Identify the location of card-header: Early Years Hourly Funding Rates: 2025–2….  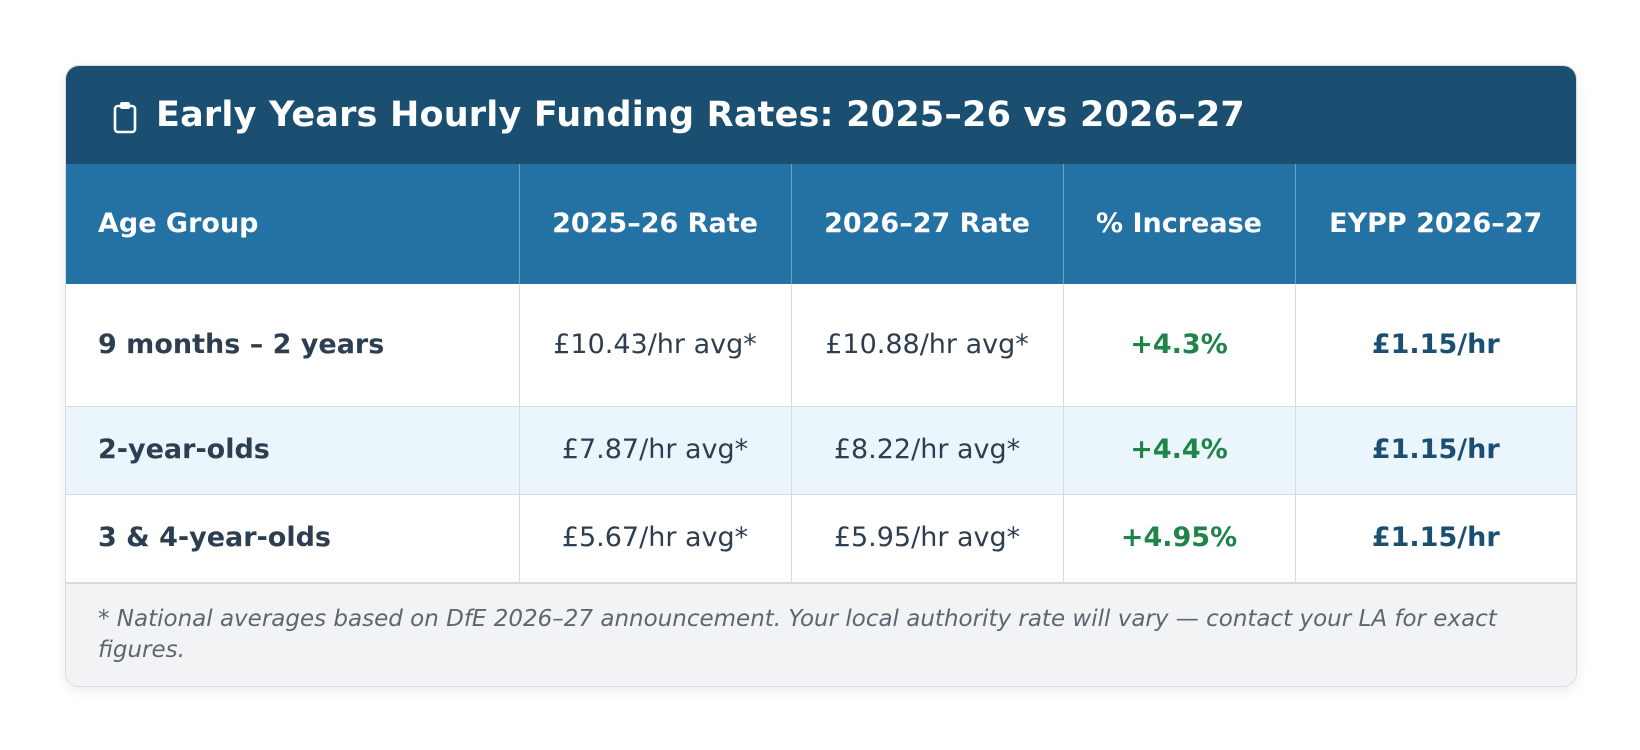
(821, 115).